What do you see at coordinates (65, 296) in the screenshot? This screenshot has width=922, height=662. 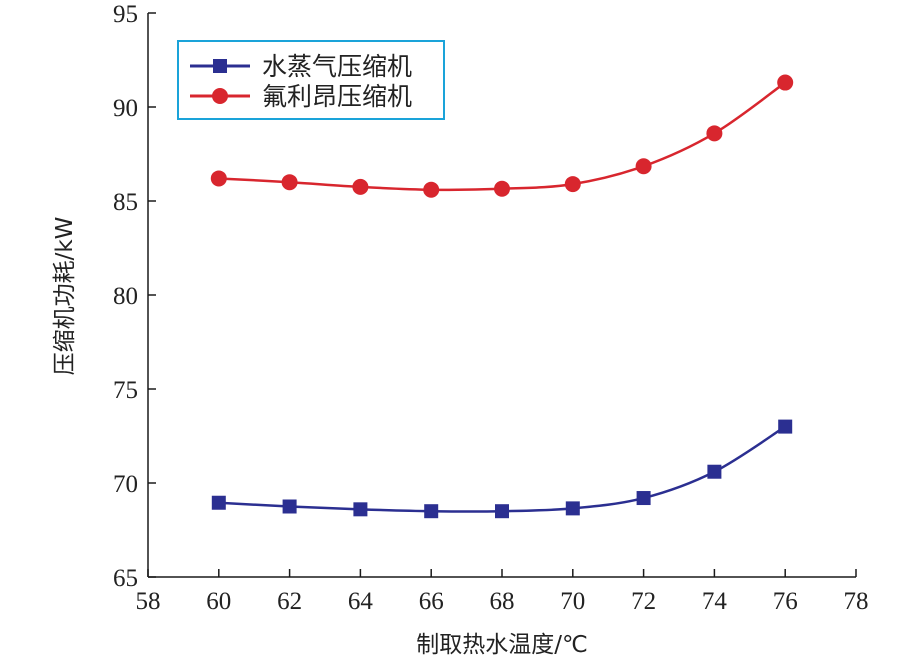 I see `y-axis-title: 压缩机功耗/kW` at bounding box center [65, 296].